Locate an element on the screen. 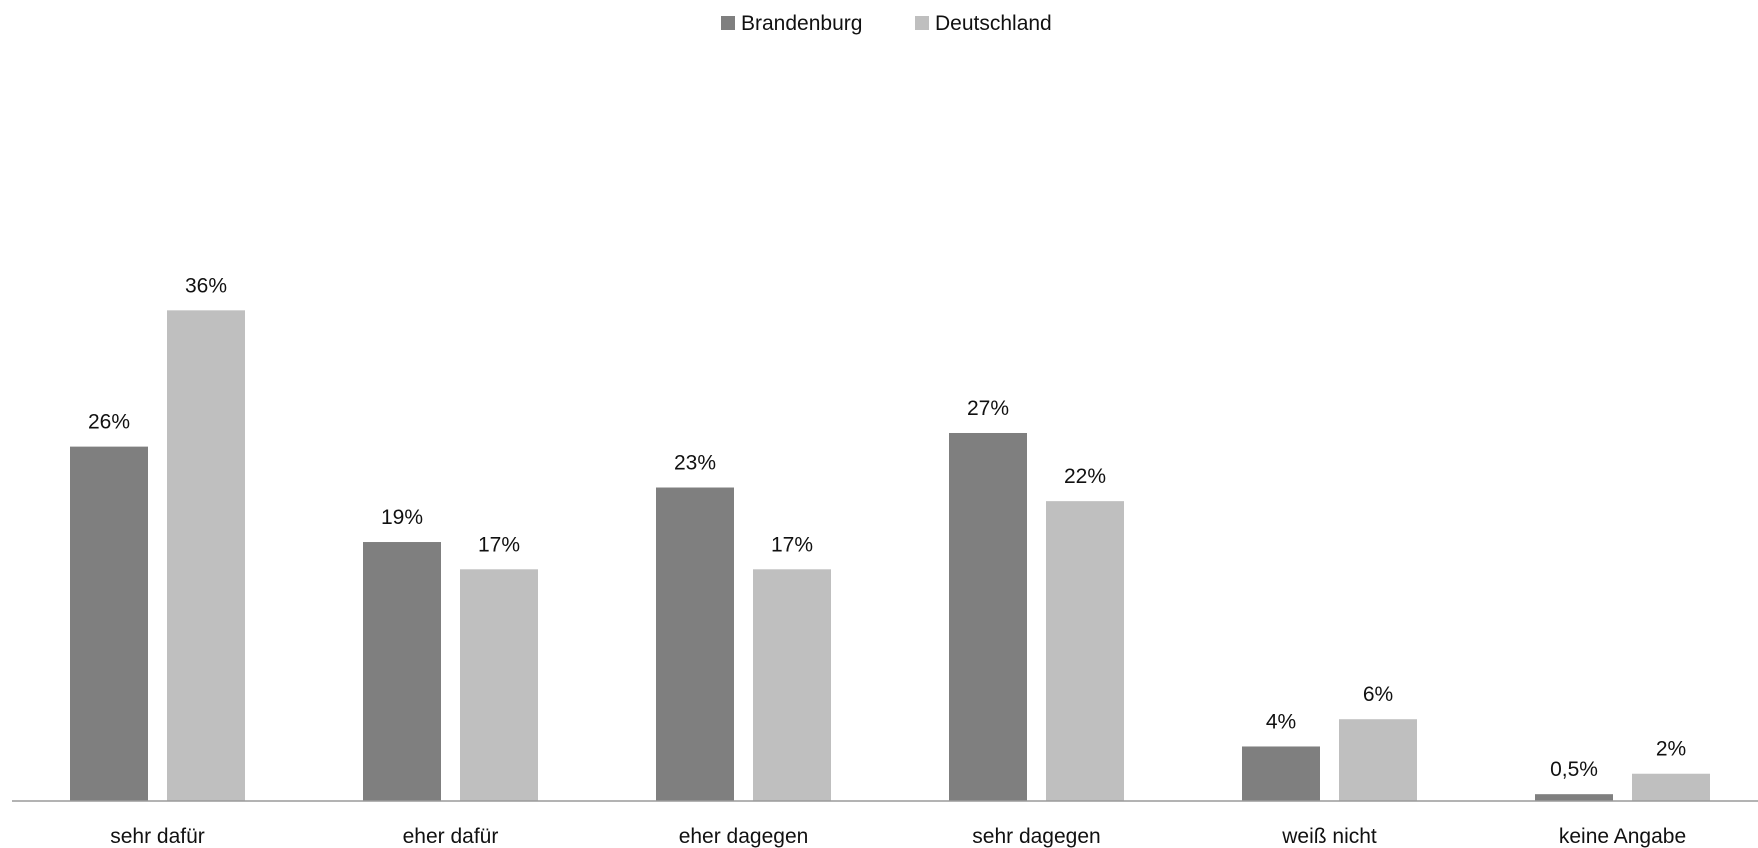 This screenshot has height=848, width=1758. value-label-deutschland-4: 6% is located at coordinates (1378, 694).